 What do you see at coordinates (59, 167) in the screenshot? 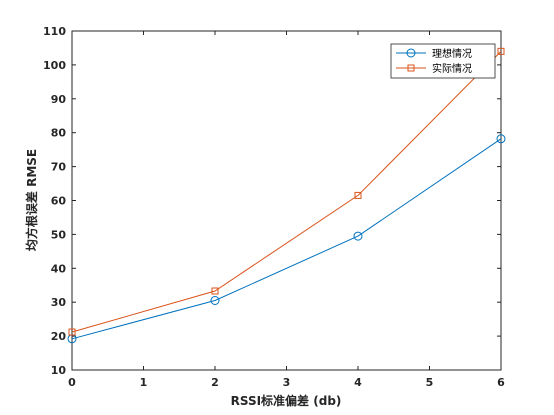
I see `y-tick-label: 70` at bounding box center [59, 167].